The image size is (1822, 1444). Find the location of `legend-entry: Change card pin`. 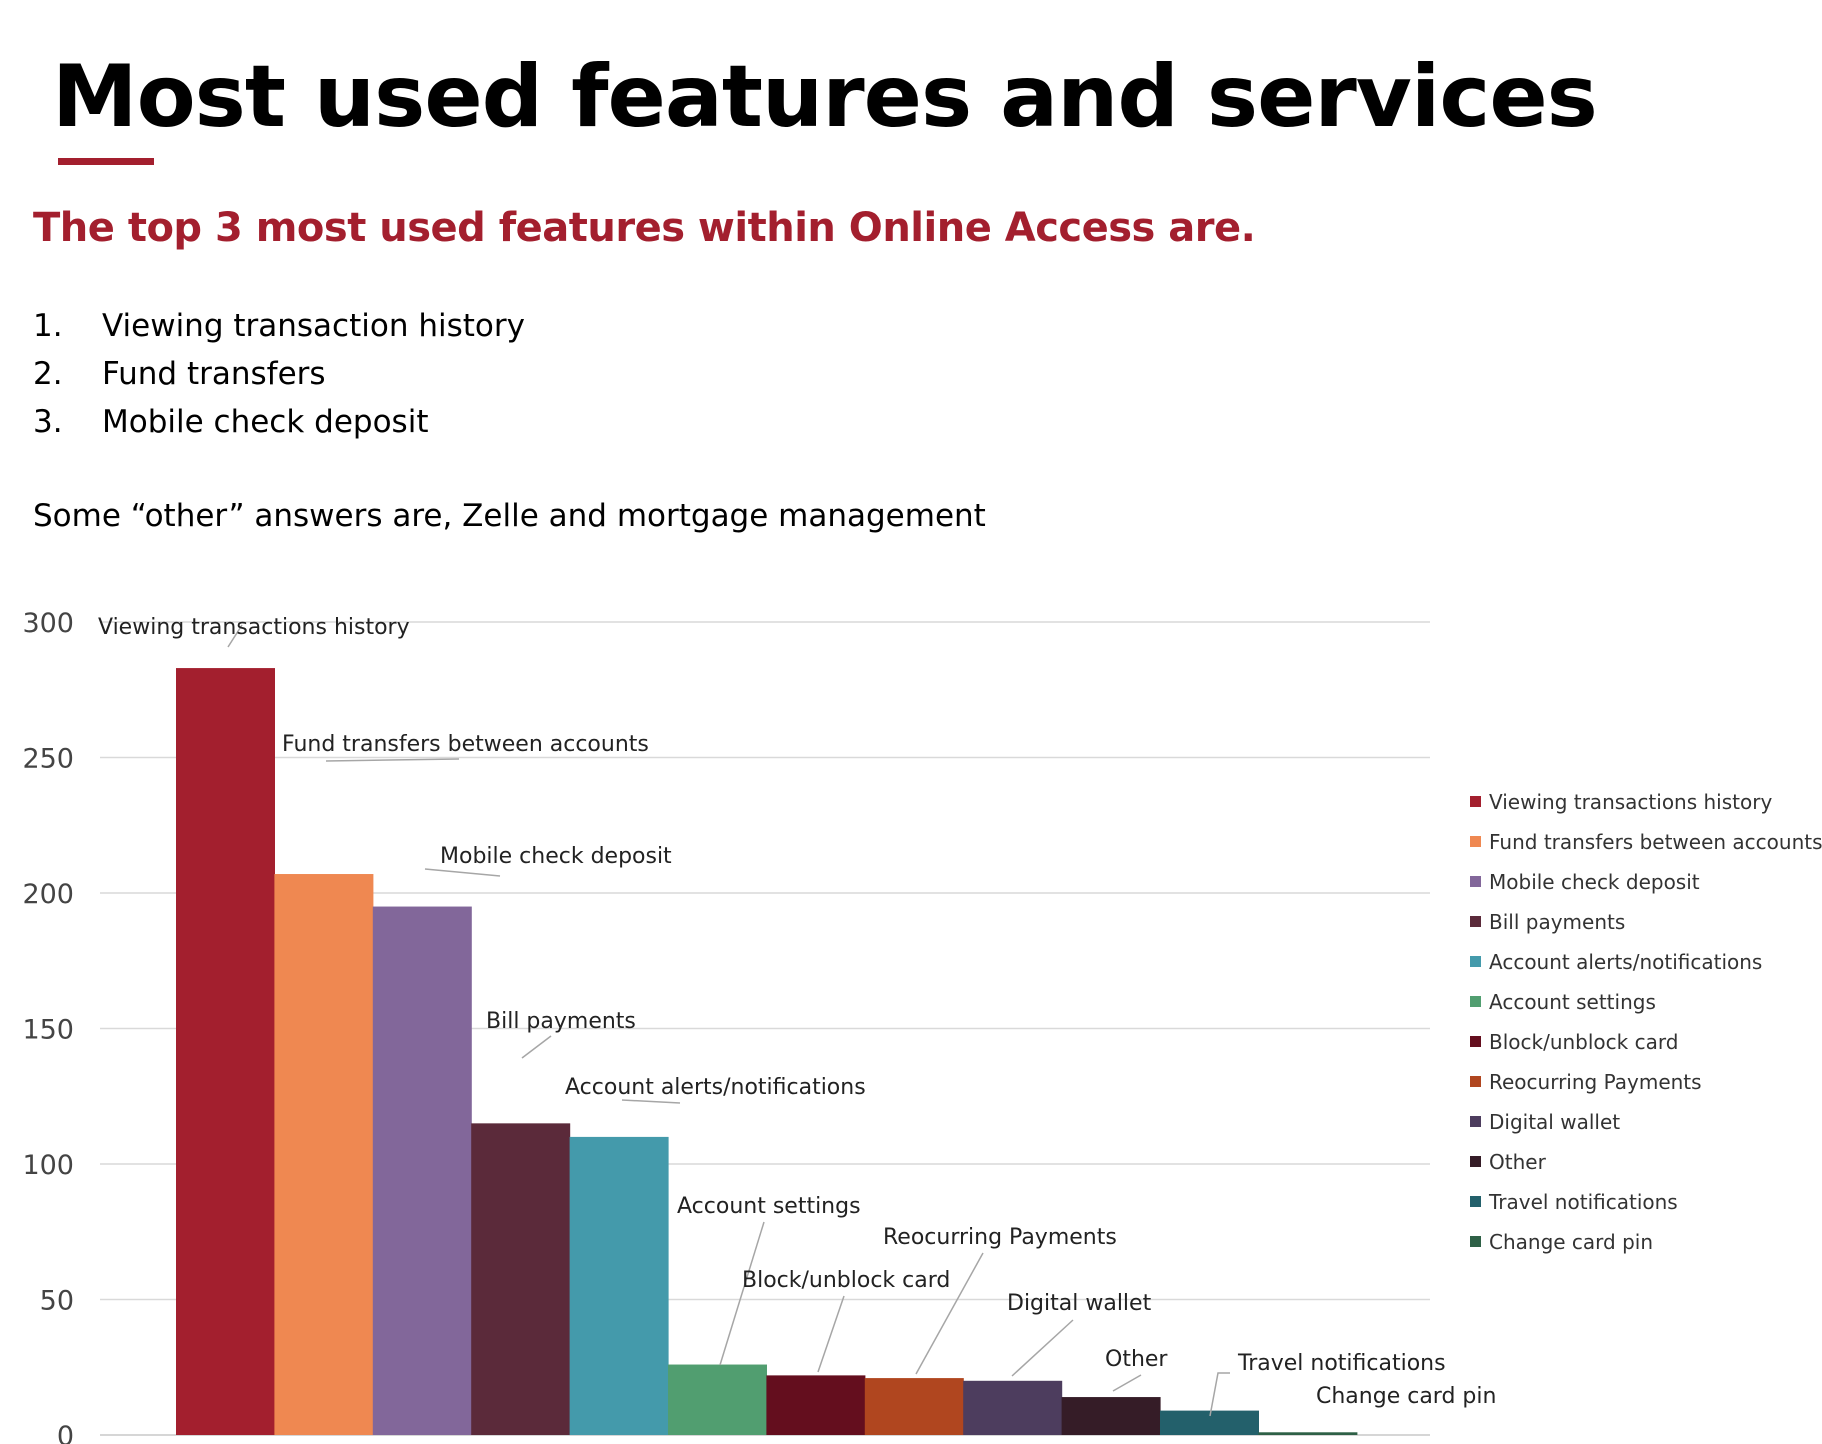

legend-entry: Change card pin is located at coordinates (1571, 1242).